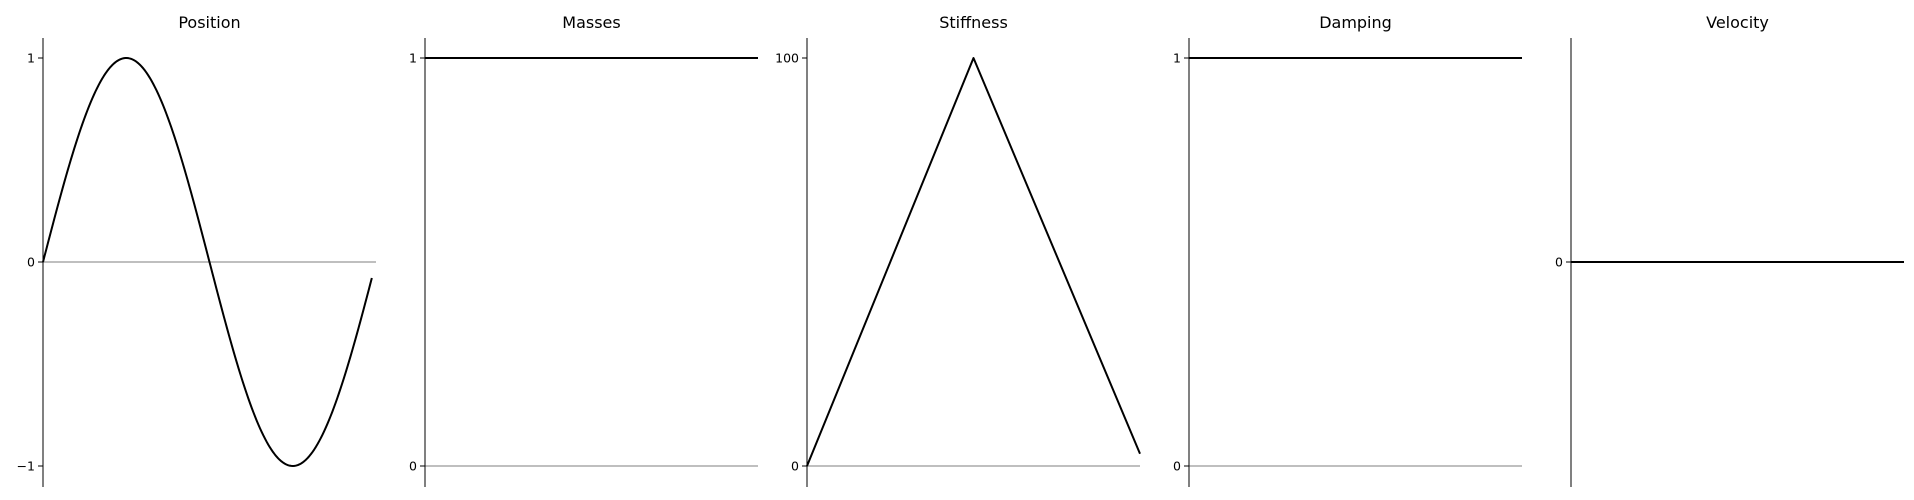  I want to click on damping-y-tick-label: 1, so click(1177, 58).